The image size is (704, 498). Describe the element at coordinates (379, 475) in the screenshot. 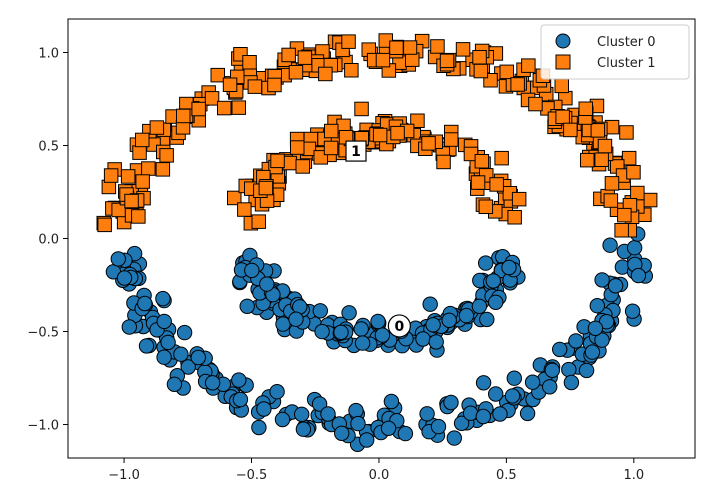

I see `x-tick-label: 0.0` at that location.